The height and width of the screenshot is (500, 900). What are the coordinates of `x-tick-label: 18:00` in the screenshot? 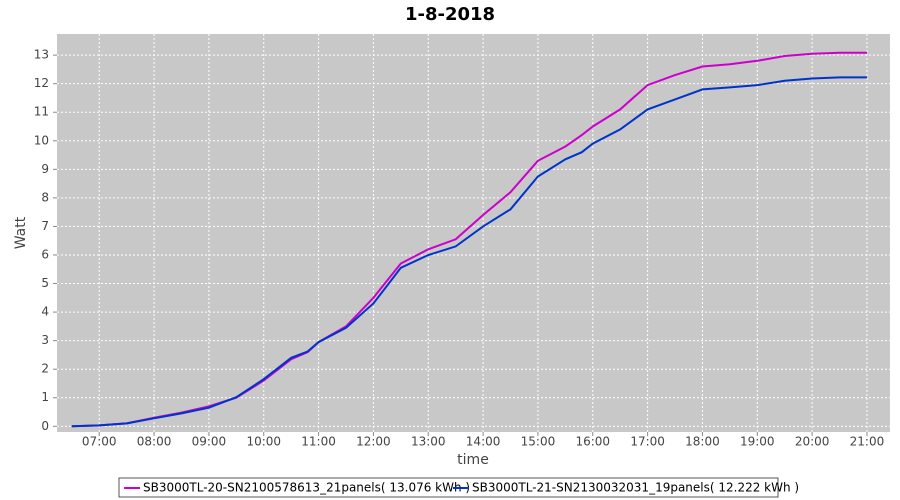 It's located at (702, 442).